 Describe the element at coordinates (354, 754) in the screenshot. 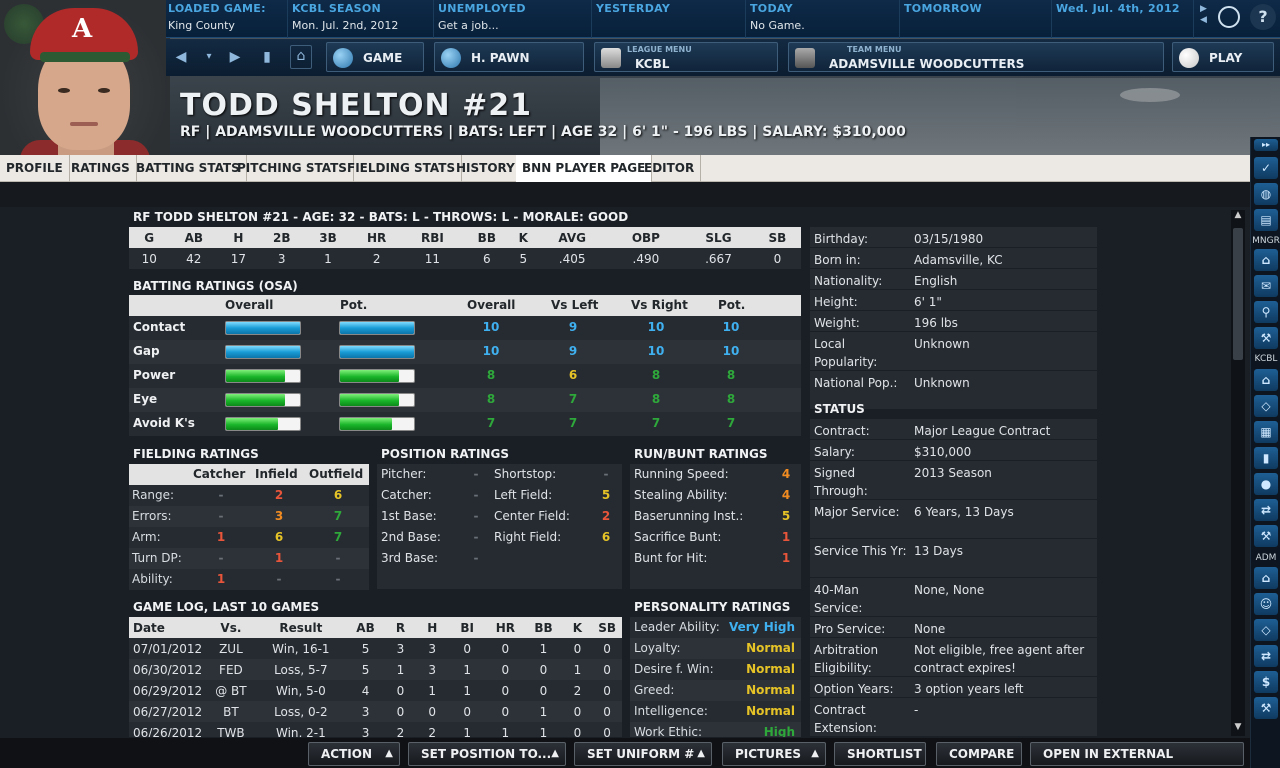

I see `action-button: ACTION ▲` at that location.